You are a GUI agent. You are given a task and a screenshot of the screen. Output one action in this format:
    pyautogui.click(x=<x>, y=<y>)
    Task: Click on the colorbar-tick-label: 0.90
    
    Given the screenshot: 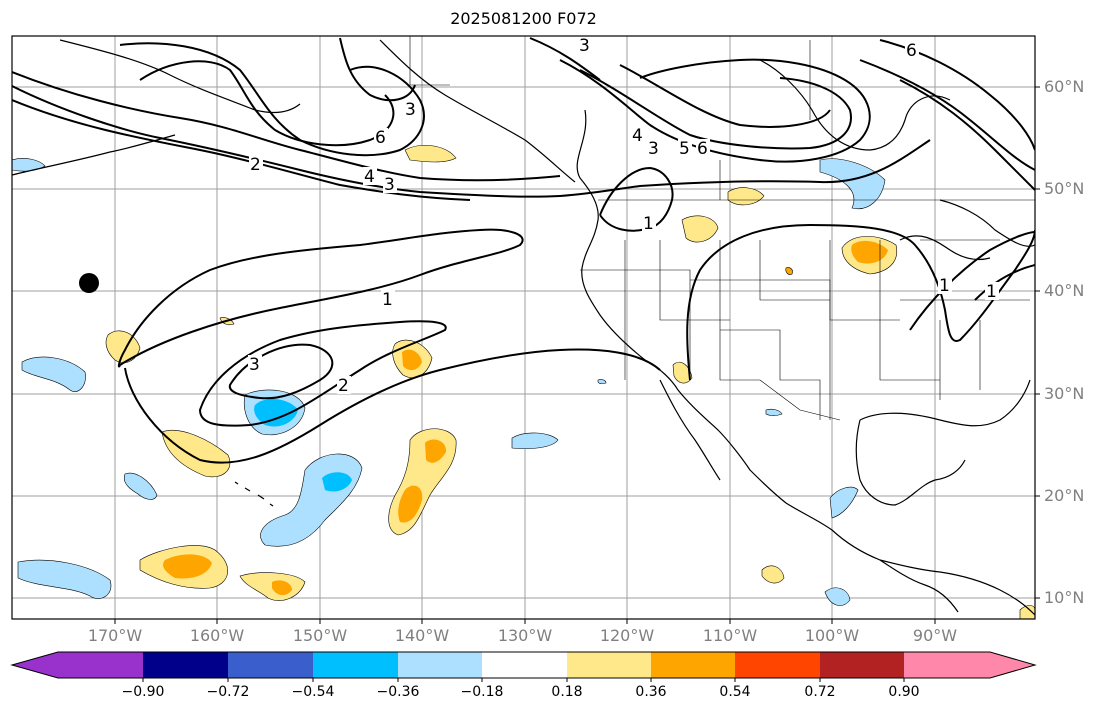 What is the action you would take?
    pyautogui.click(x=904, y=692)
    